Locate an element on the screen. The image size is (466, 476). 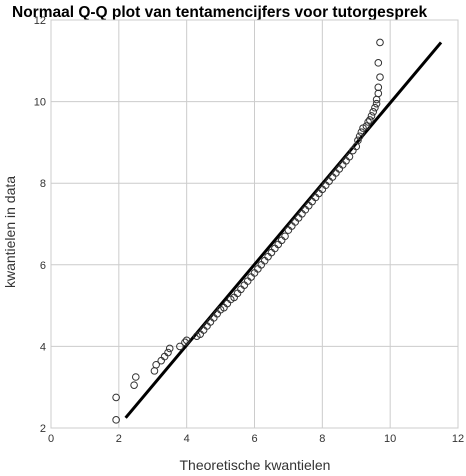
y-tick-label: 6 is located at coordinates (43, 266).